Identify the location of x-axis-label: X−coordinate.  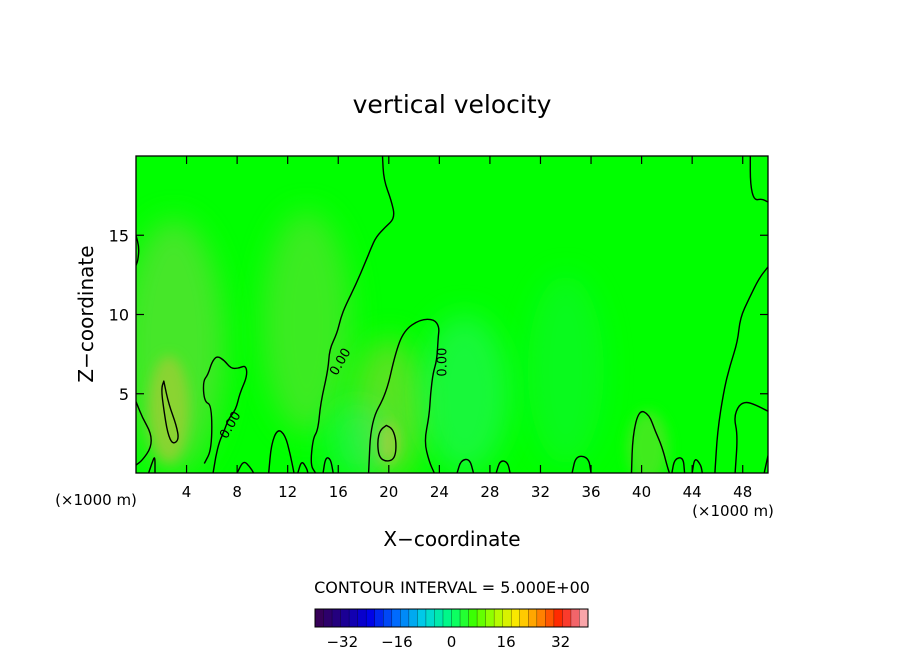
(451, 539).